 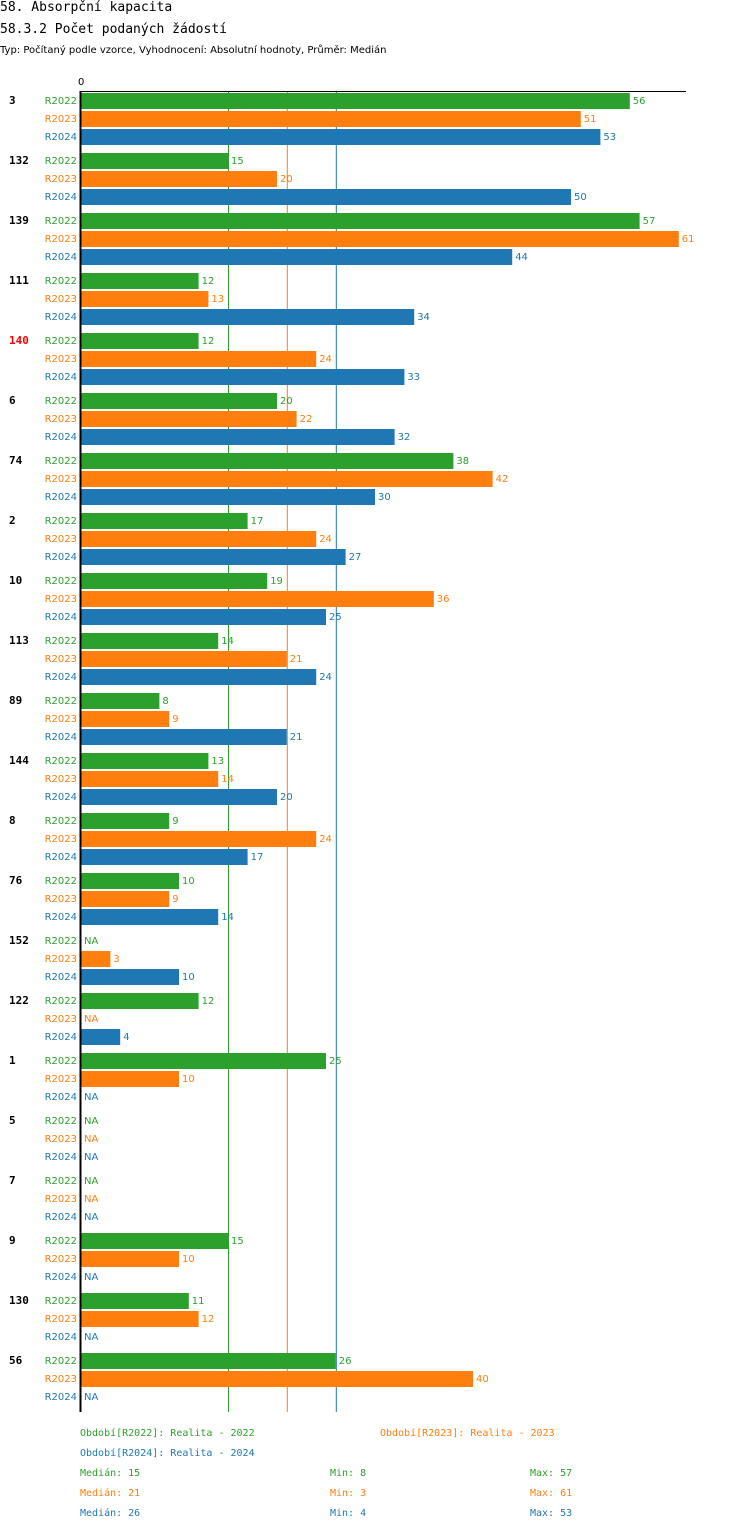 What do you see at coordinates (551, 1473) in the screenshot?
I see `stat-max-r2022: Max: 57` at bounding box center [551, 1473].